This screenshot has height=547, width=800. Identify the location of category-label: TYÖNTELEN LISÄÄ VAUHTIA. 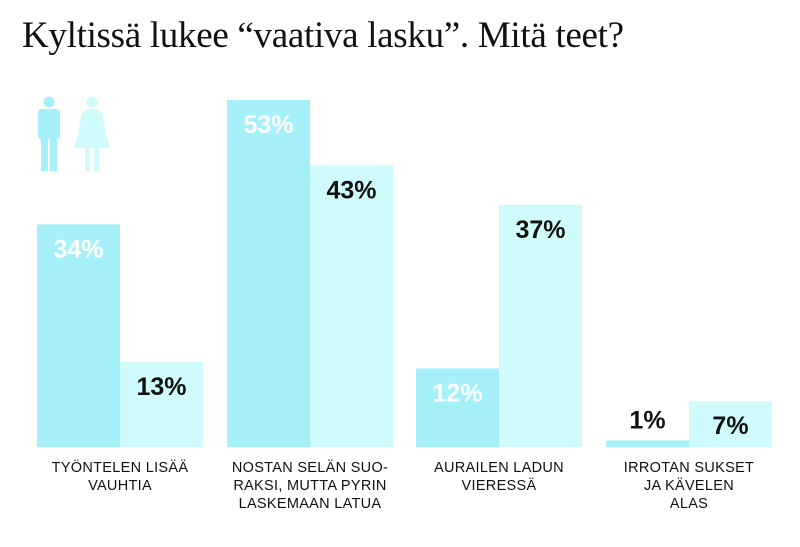
(120, 476).